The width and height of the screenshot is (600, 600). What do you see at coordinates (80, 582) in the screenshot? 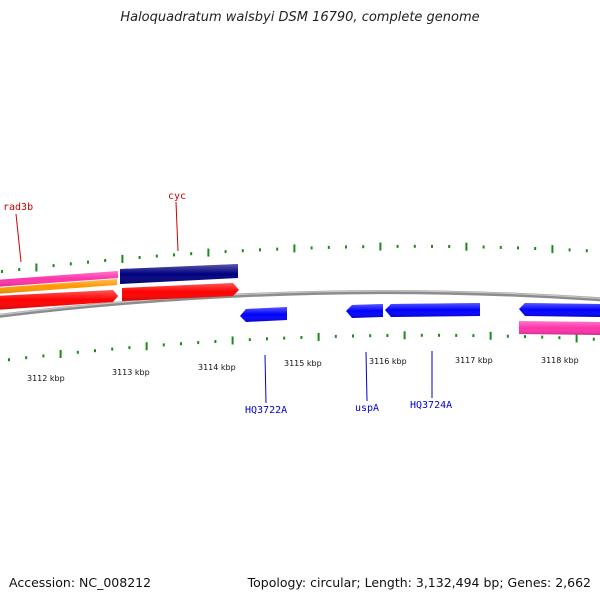
I see `accession-text: Accession: NC_008212` at bounding box center [80, 582].